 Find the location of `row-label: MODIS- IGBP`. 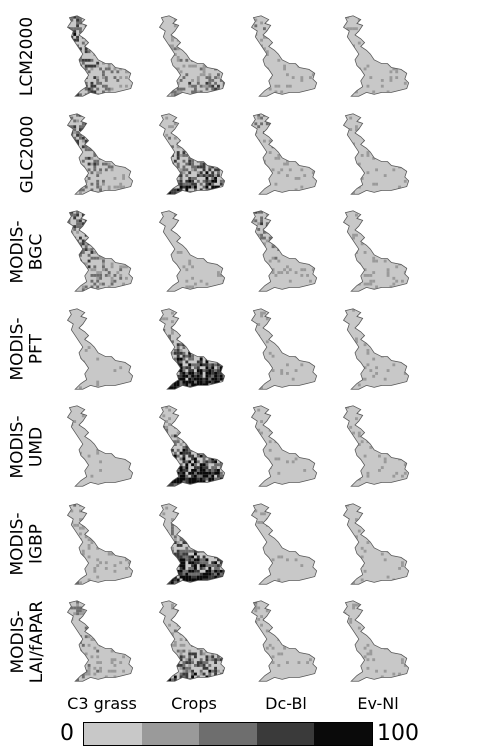

row-label: MODIS- IGBP is located at coordinates (28, 544).